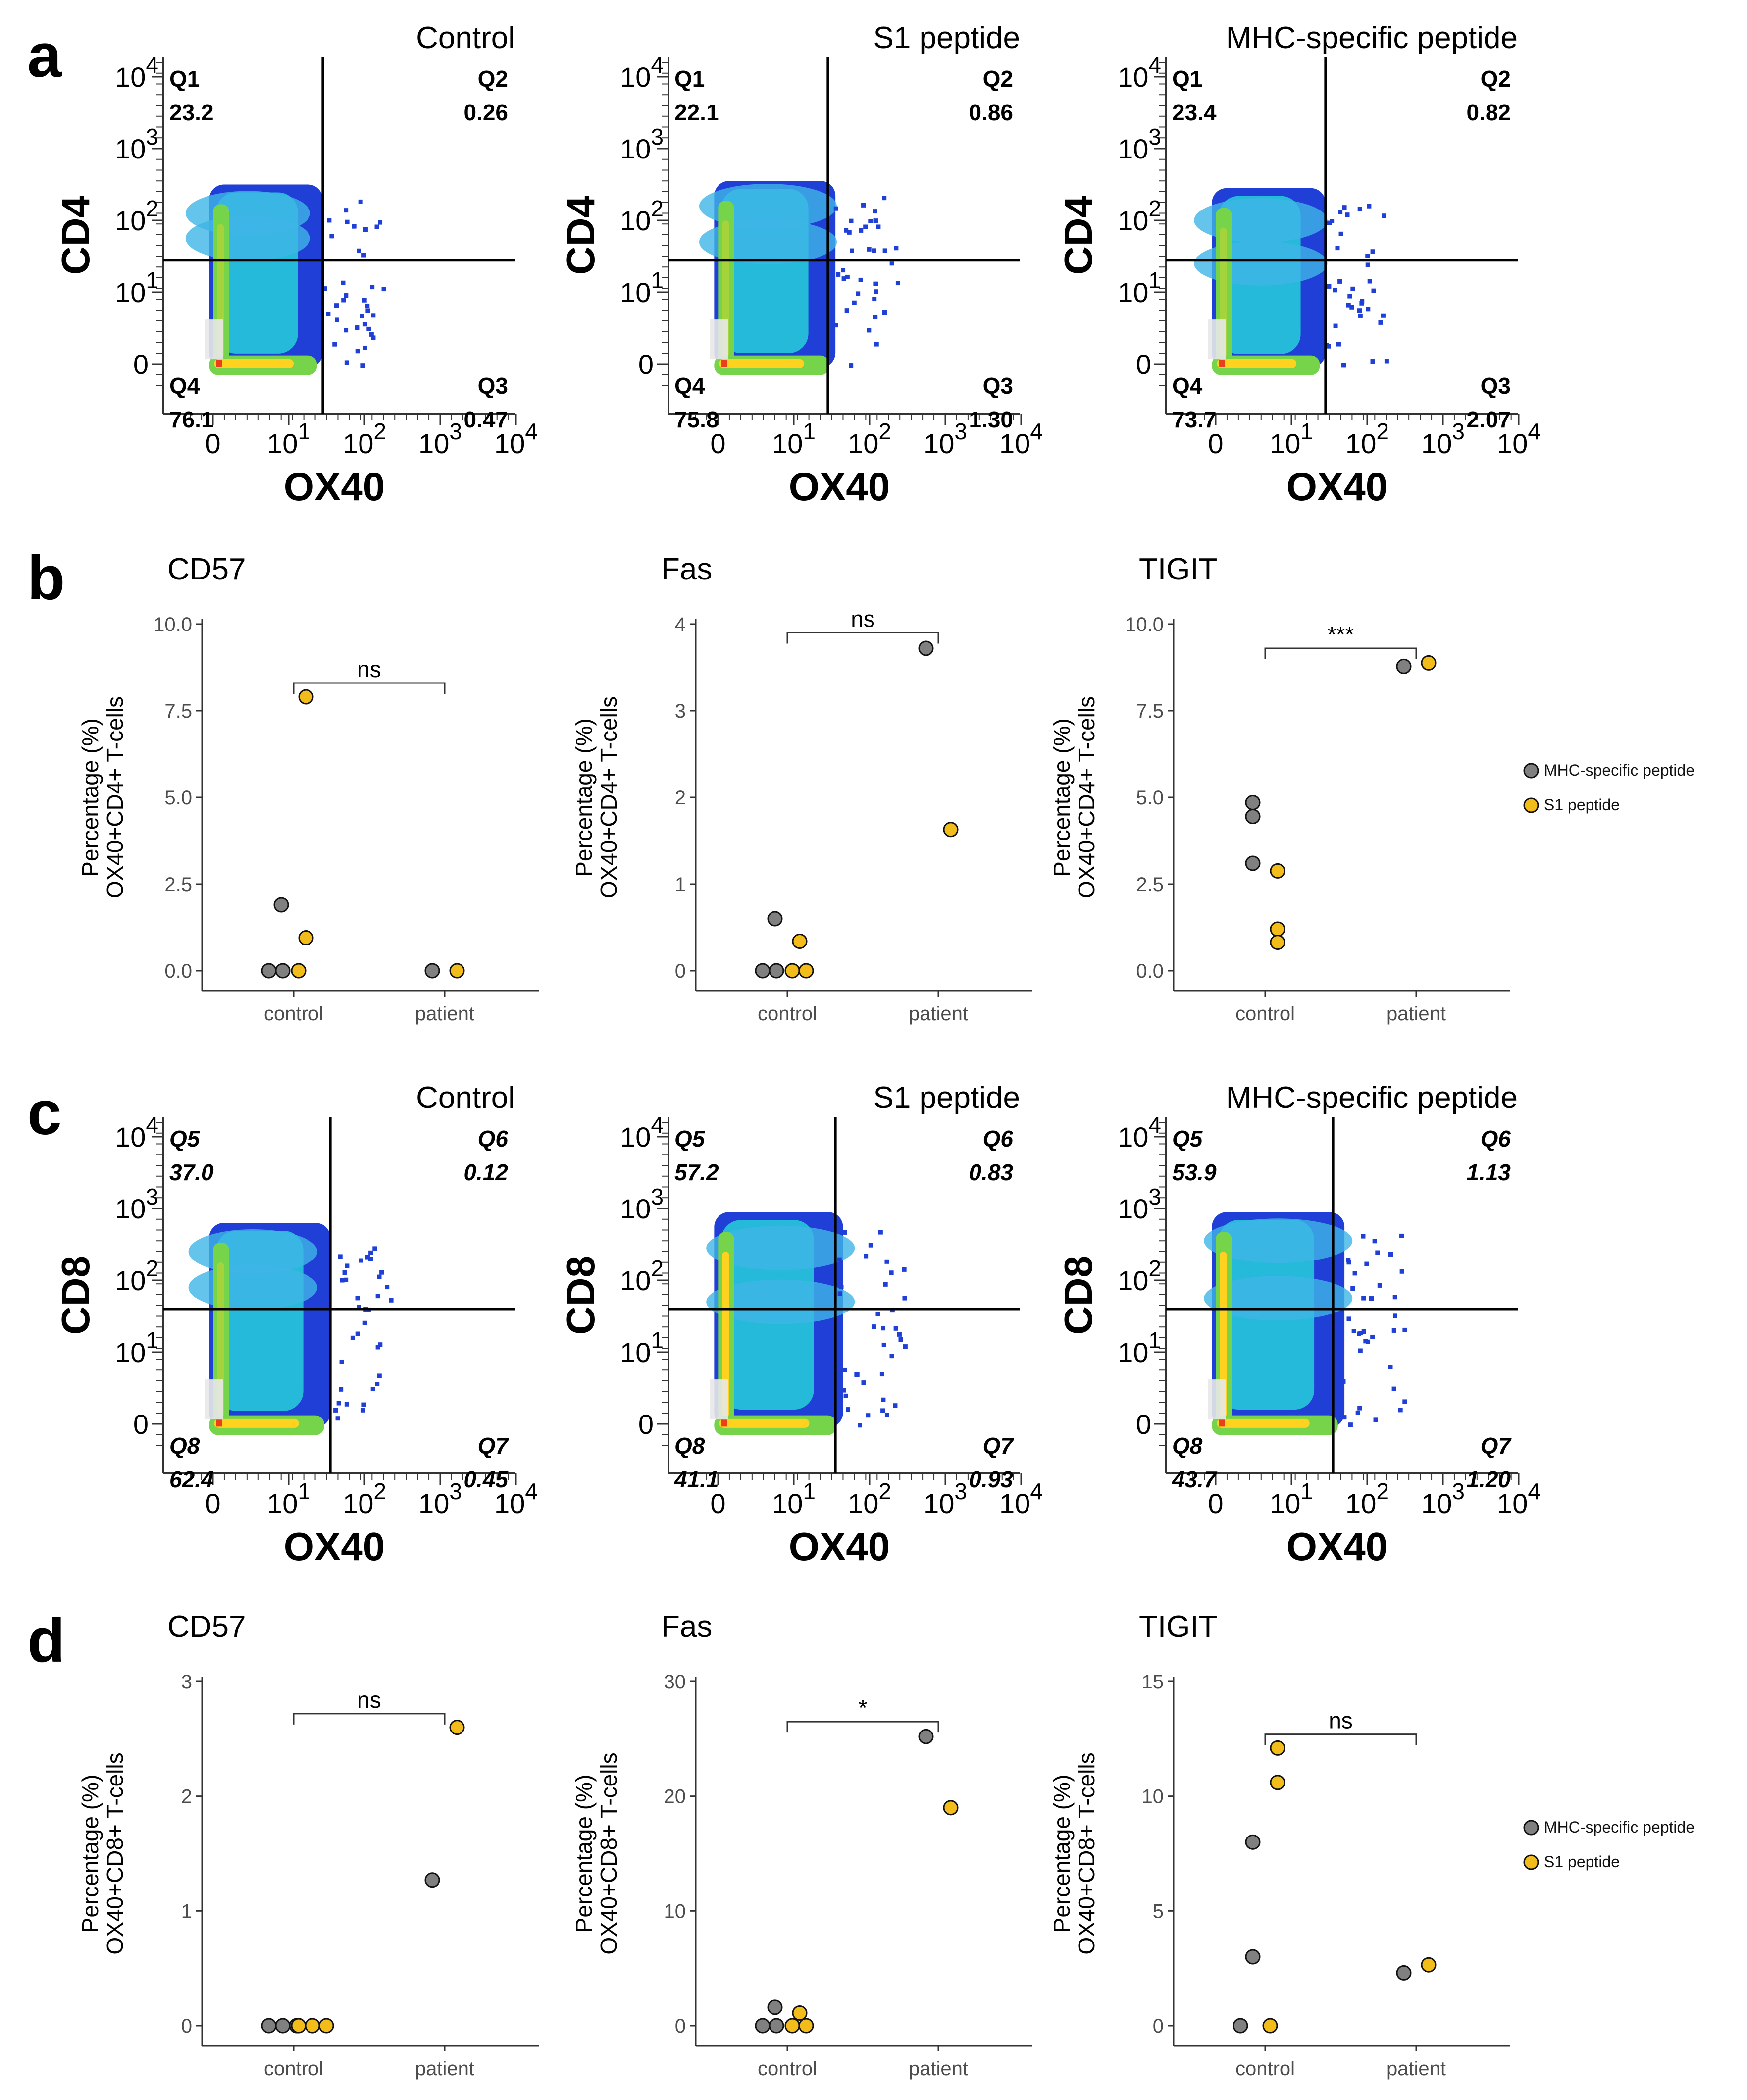 Image resolution: width=1747 pixels, height=2100 pixels. Describe the element at coordinates (75, 1295) in the screenshot. I see `y-axis-title: CD8` at that location.